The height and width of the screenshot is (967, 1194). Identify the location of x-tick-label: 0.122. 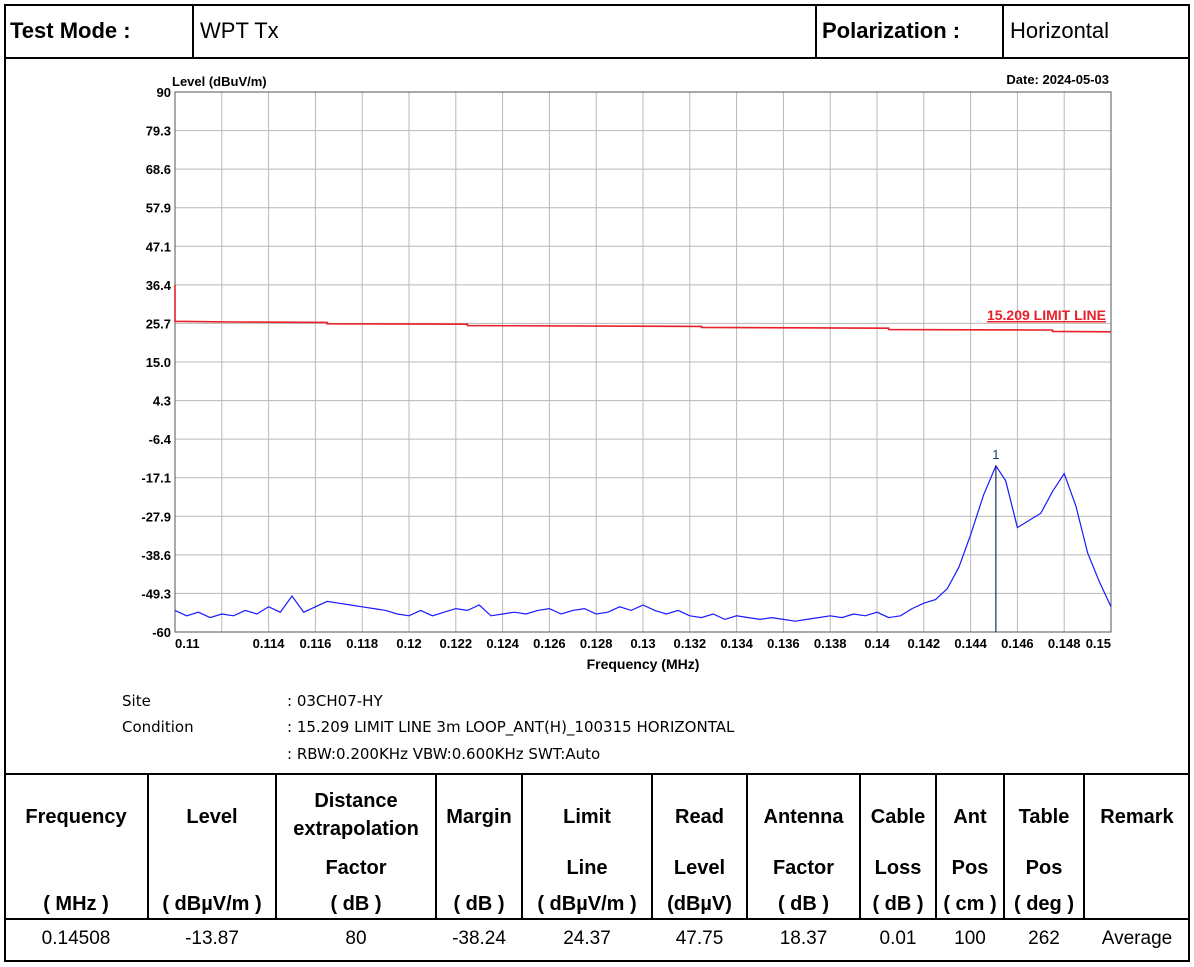
(456, 643).